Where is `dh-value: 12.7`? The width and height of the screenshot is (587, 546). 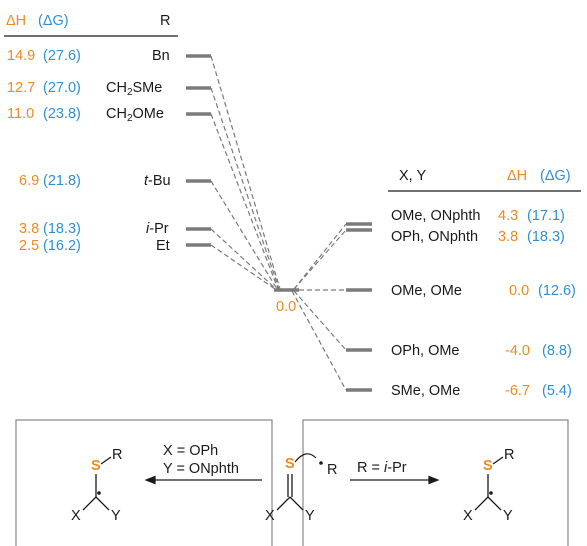 dh-value: 12.7 is located at coordinates (21, 88).